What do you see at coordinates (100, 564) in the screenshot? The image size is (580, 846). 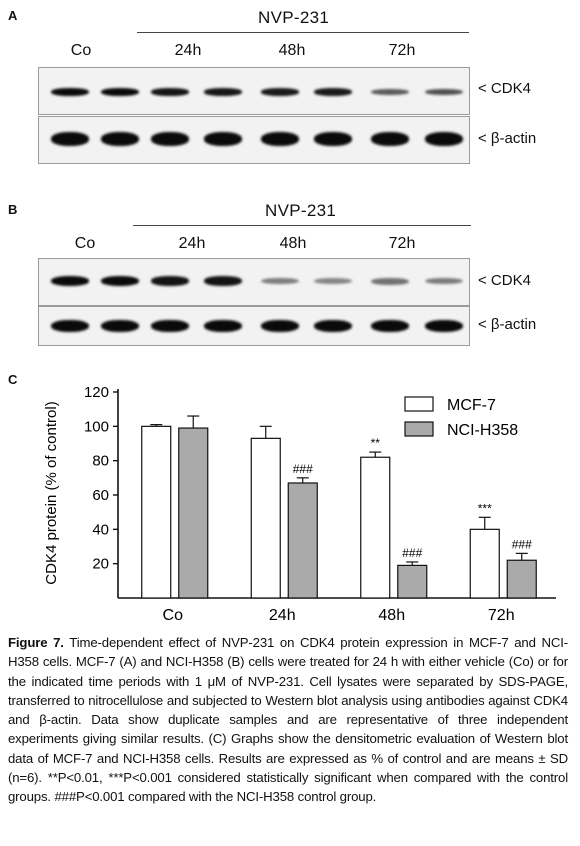 I see `y-tick-label: 20` at bounding box center [100, 564].